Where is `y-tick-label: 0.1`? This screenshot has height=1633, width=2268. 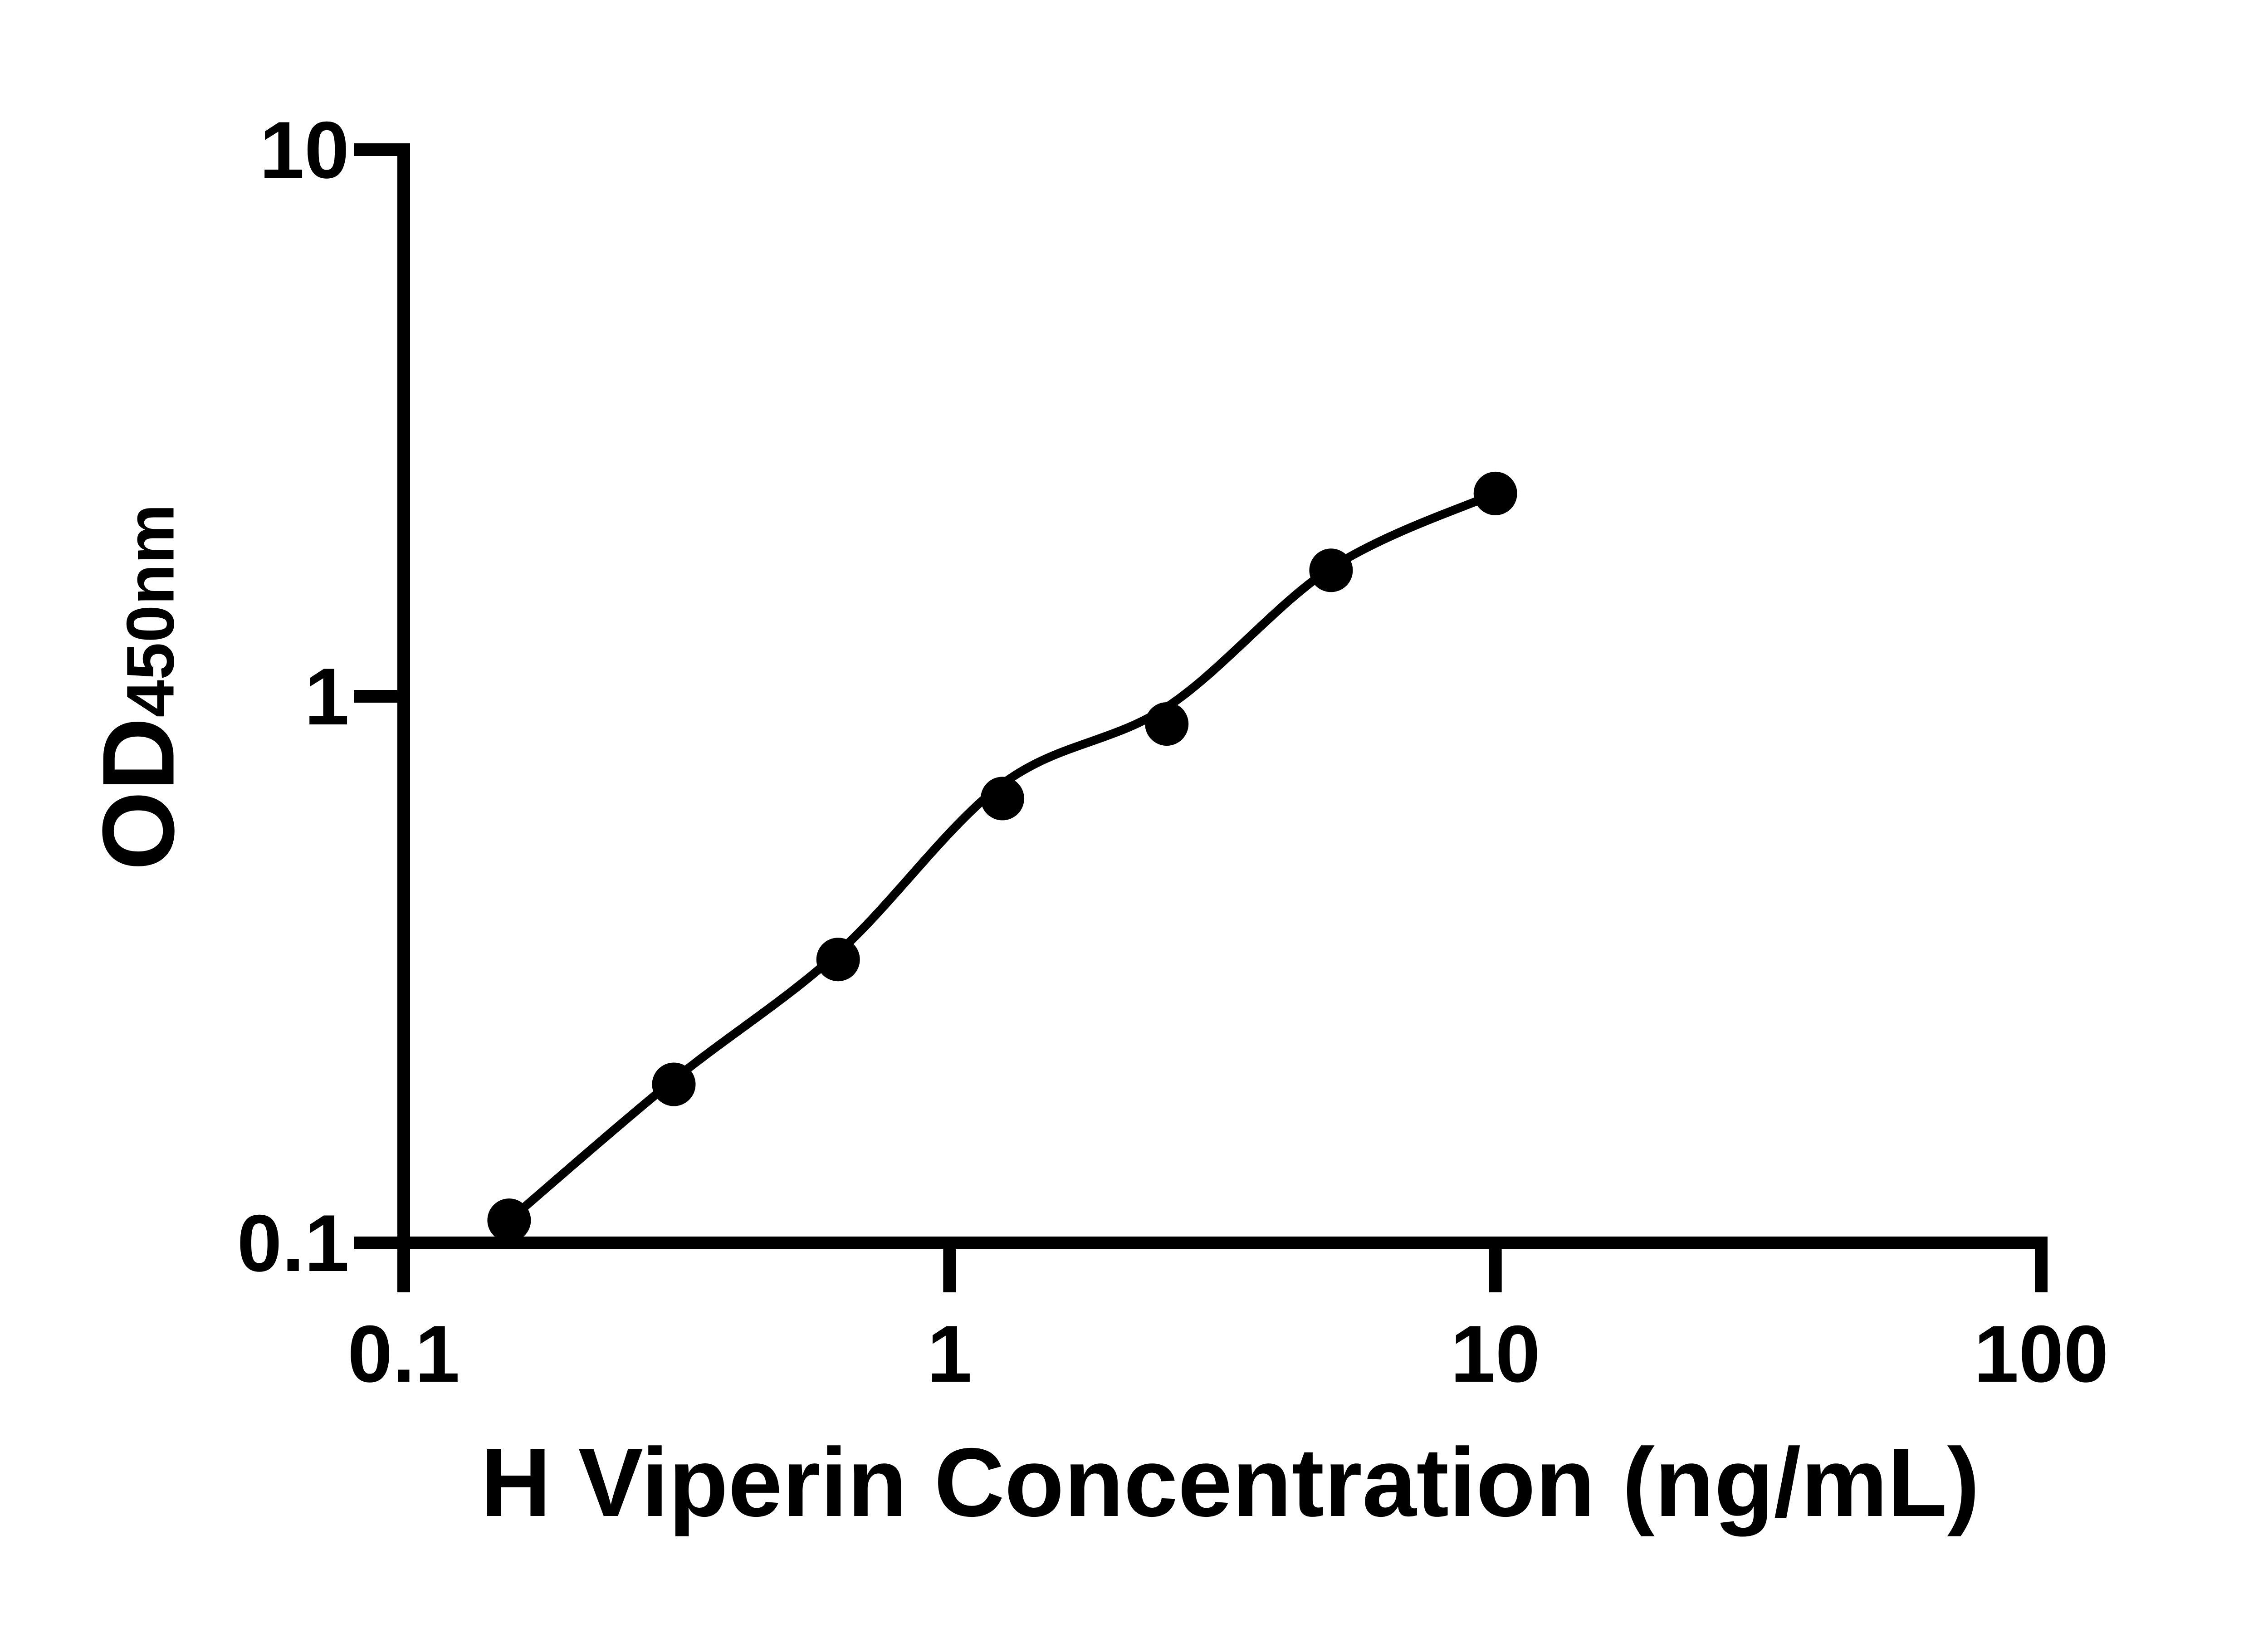 y-tick-label: 0.1 is located at coordinates (293, 1243).